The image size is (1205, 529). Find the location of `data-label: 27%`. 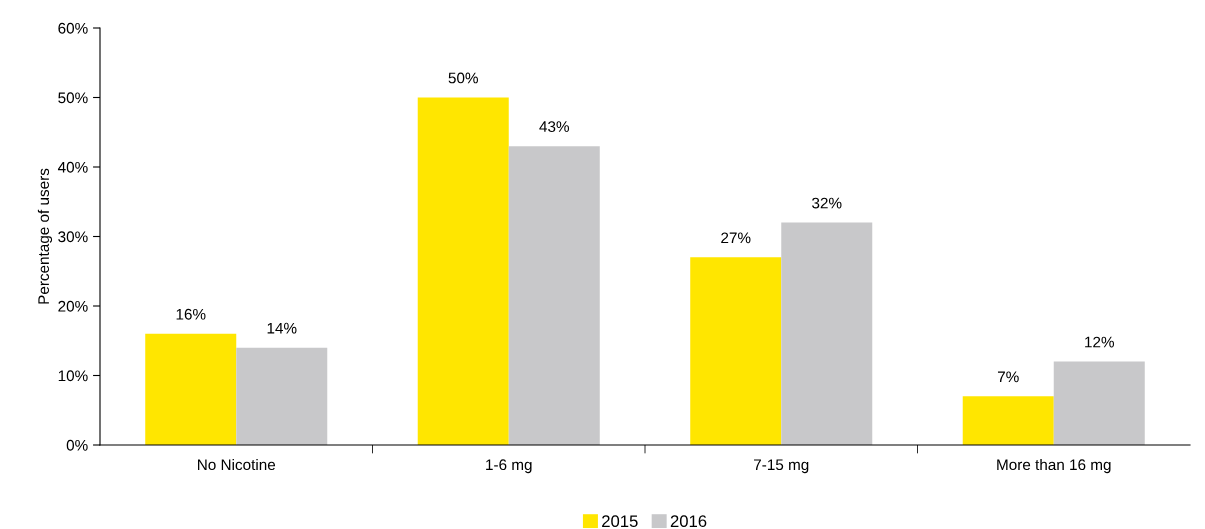

data-label: 27% is located at coordinates (736, 238).